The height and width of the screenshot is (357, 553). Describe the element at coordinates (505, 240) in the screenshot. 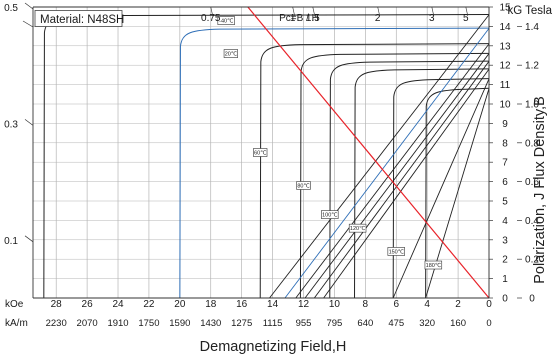

I see `y-kg-tick-label-12: 3` at that location.